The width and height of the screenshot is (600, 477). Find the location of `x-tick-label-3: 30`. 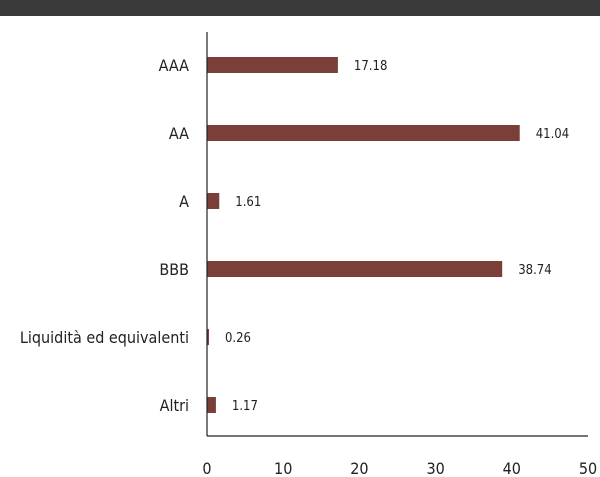

x-tick-label-3: 30 is located at coordinates (435, 468).